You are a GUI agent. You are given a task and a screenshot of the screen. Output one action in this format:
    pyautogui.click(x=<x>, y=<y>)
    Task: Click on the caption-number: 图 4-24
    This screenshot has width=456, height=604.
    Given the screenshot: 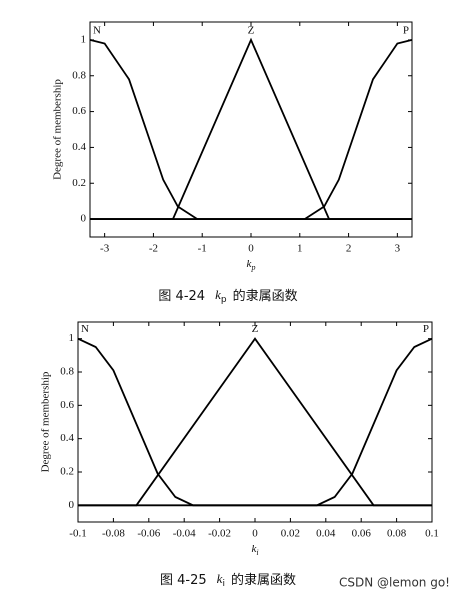 What is the action you would take?
    pyautogui.click(x=181, y=296)
    